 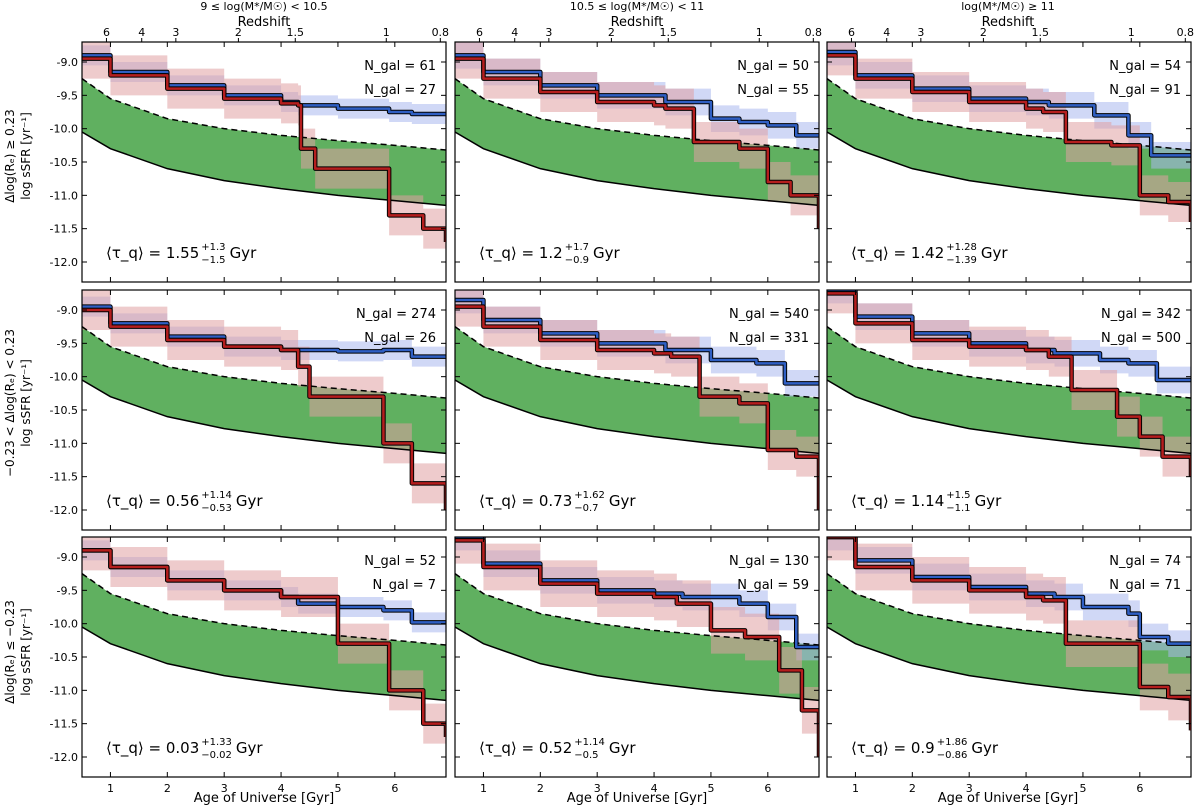 What do you see at coordinates (64, 377) in the screenshot?
I see `y-tick-label: -10.0` at bounding box center [64, 377].